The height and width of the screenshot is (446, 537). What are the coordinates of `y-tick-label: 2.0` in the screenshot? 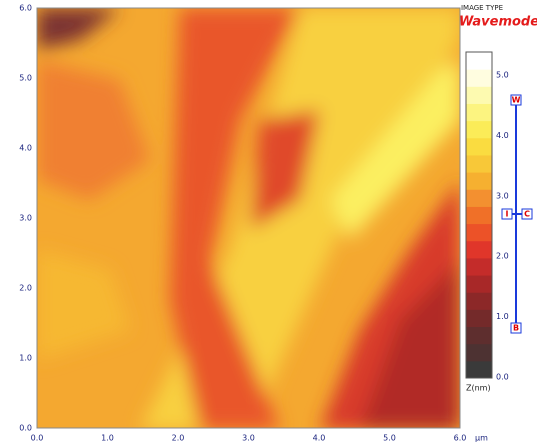 It's located at (25, 288).